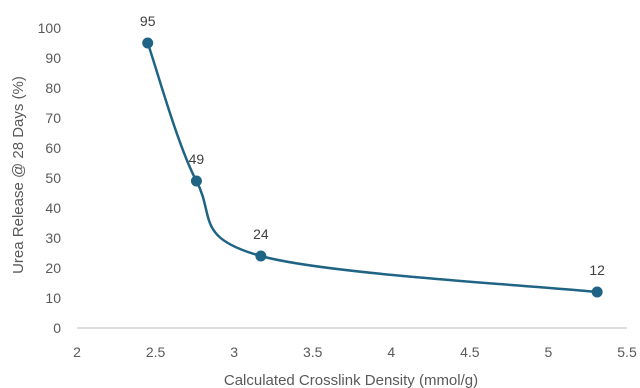 This screenshot has height=388, width=640. I want to click on y-tick-labels: 0 10 20 30 40 50 60 70 80 90 100, so click(50, 178).